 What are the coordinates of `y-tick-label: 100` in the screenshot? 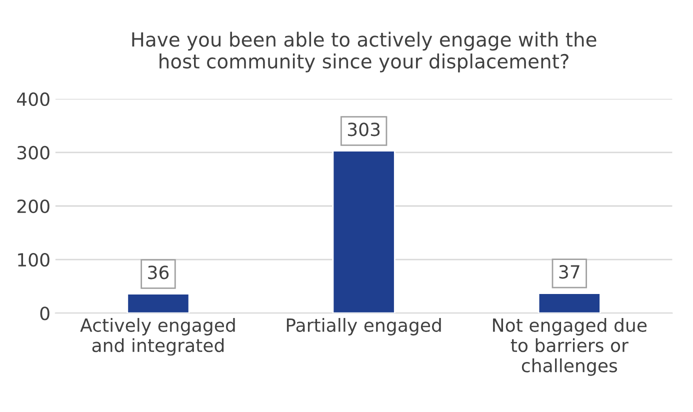 It's located at (34, 260).